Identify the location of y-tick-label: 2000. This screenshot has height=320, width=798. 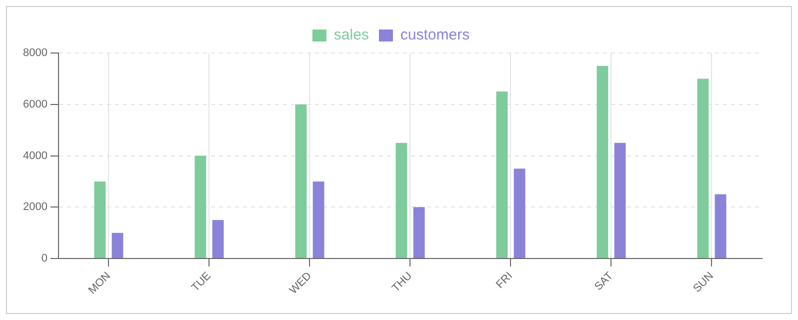
(35, 207).